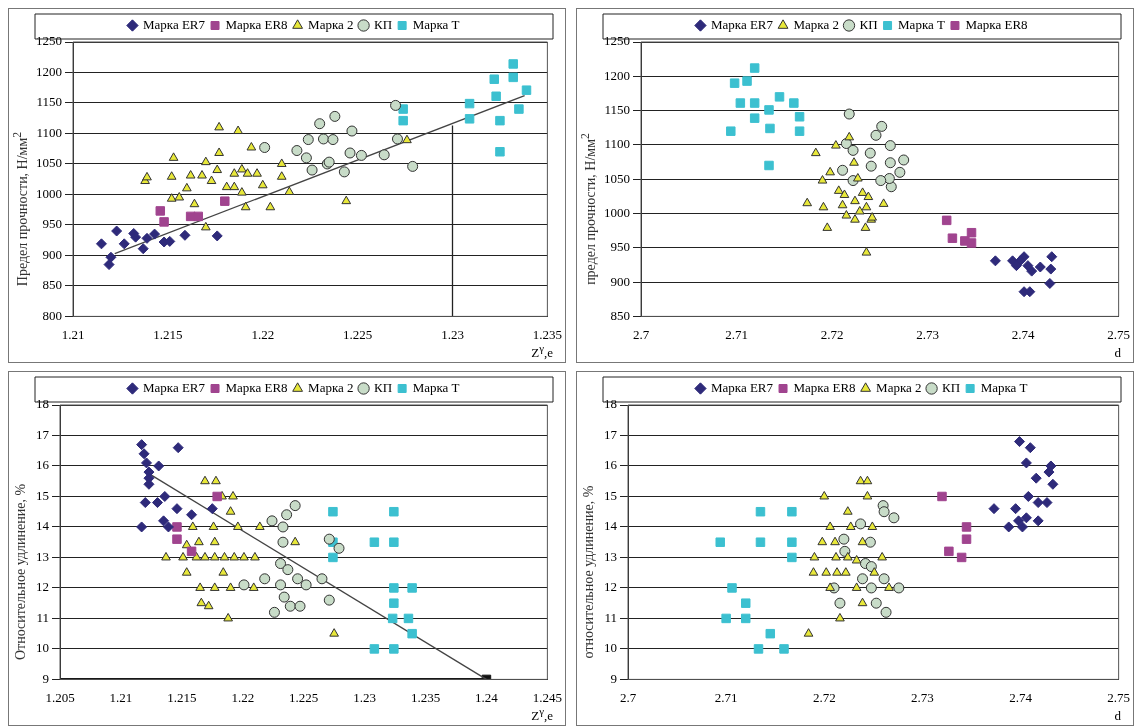 The image size is (1144, 727). Describe the element at coordinates (60, 697) in the screenshot. I see `x-tick-label: 1.205` at that location.